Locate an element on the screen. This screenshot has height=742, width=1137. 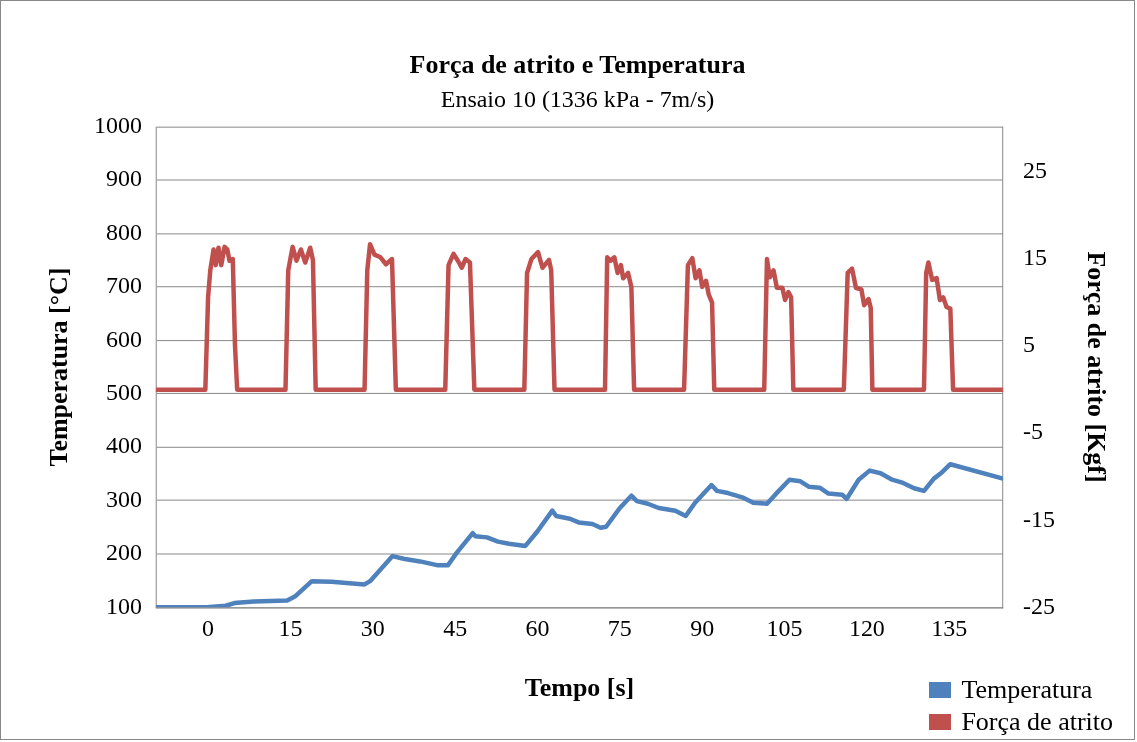
x-tick-label: 135 is located at coordinates (949, 627).